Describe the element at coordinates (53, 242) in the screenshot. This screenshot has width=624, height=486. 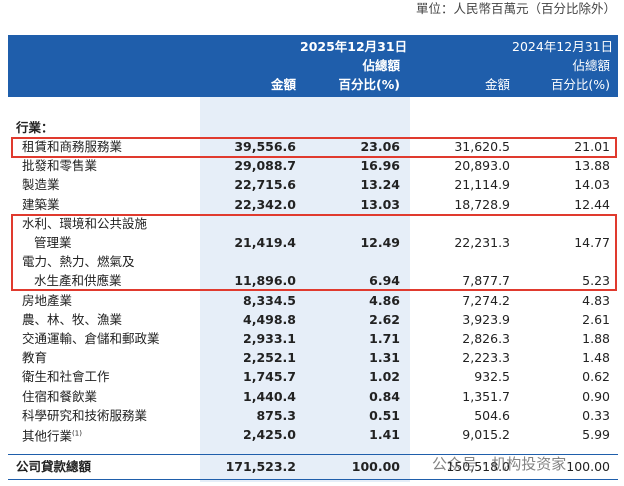
I see `row-label: 管理業` at that location.